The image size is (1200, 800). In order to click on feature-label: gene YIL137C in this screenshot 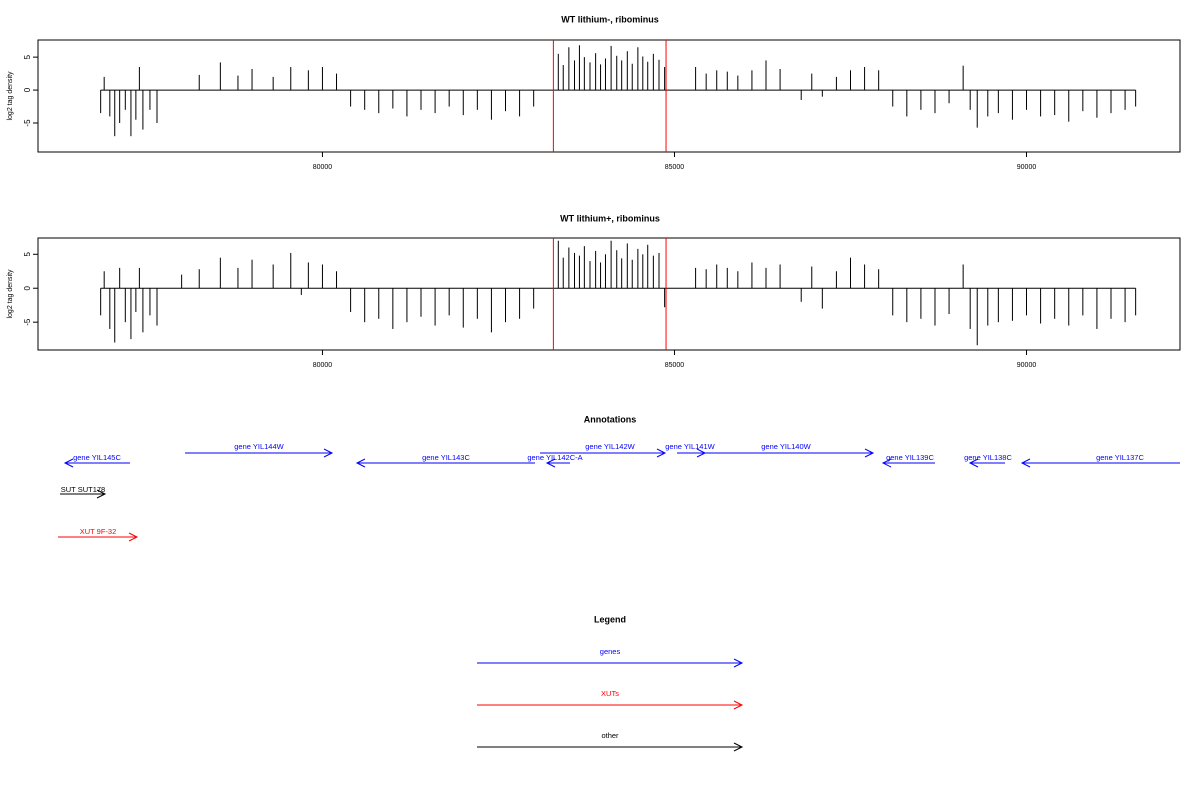, I will do `click(1120, 457)`.